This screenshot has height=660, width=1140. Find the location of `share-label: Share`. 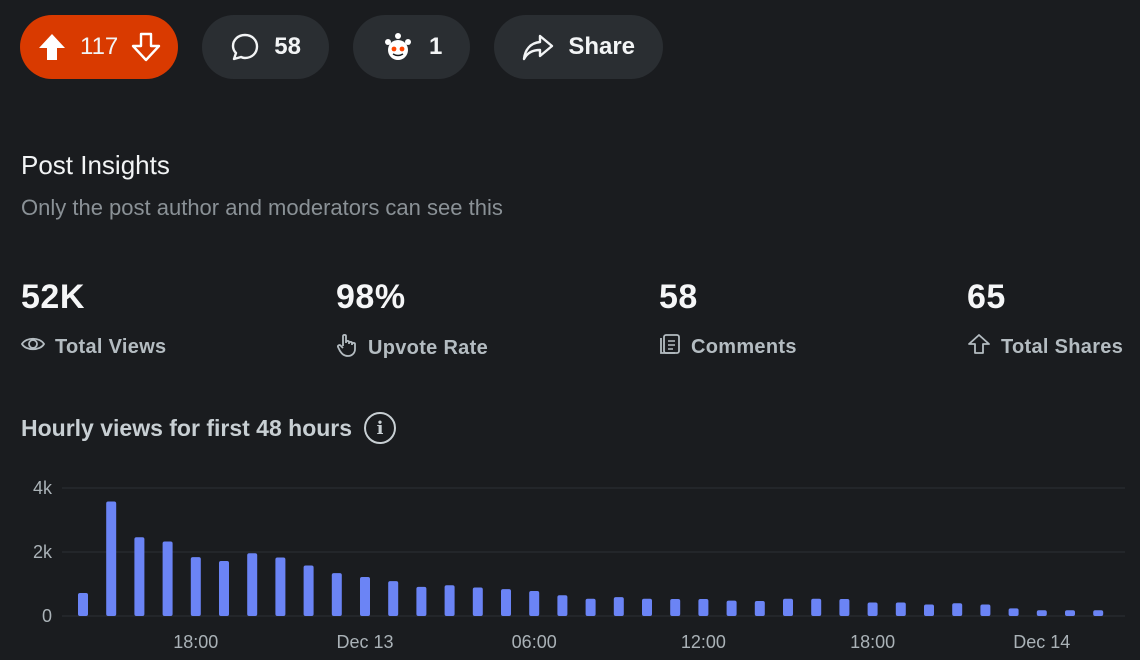

share-label: Share is located at coordinates (602, 46).